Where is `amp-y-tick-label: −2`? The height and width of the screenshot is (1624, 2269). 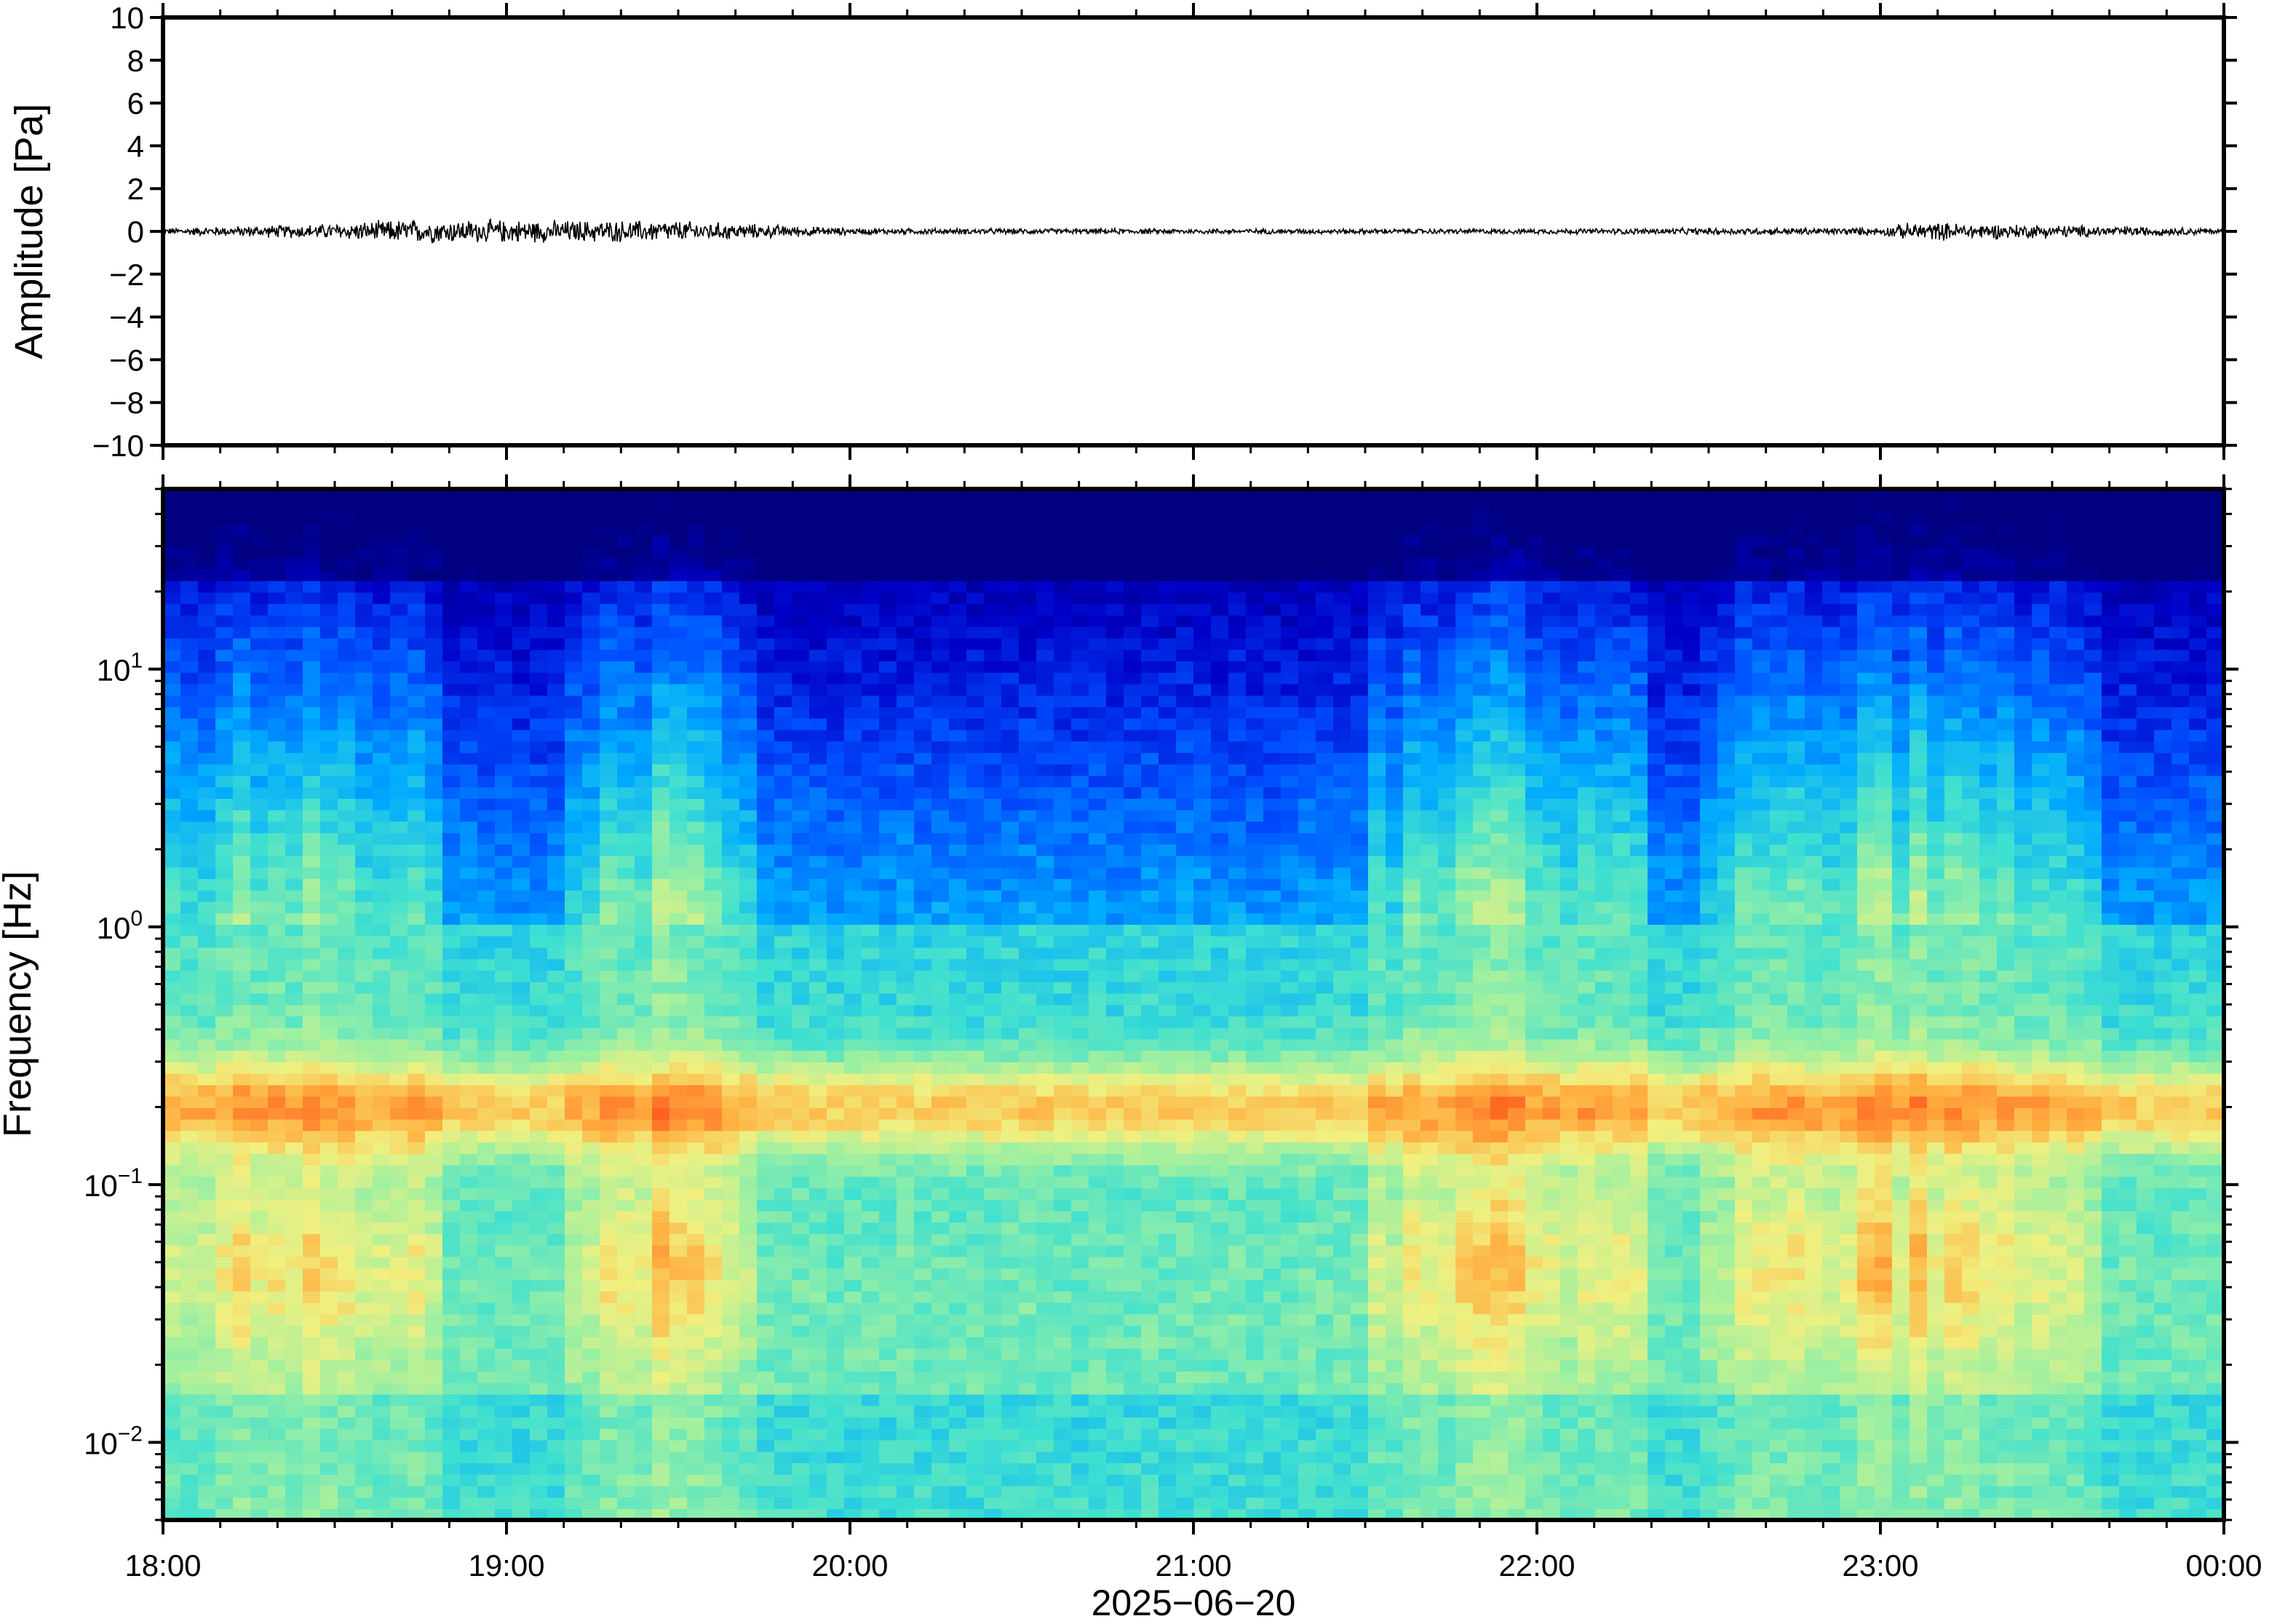 amp-y-tick-label: −2 is located at coordinates (126, 275).